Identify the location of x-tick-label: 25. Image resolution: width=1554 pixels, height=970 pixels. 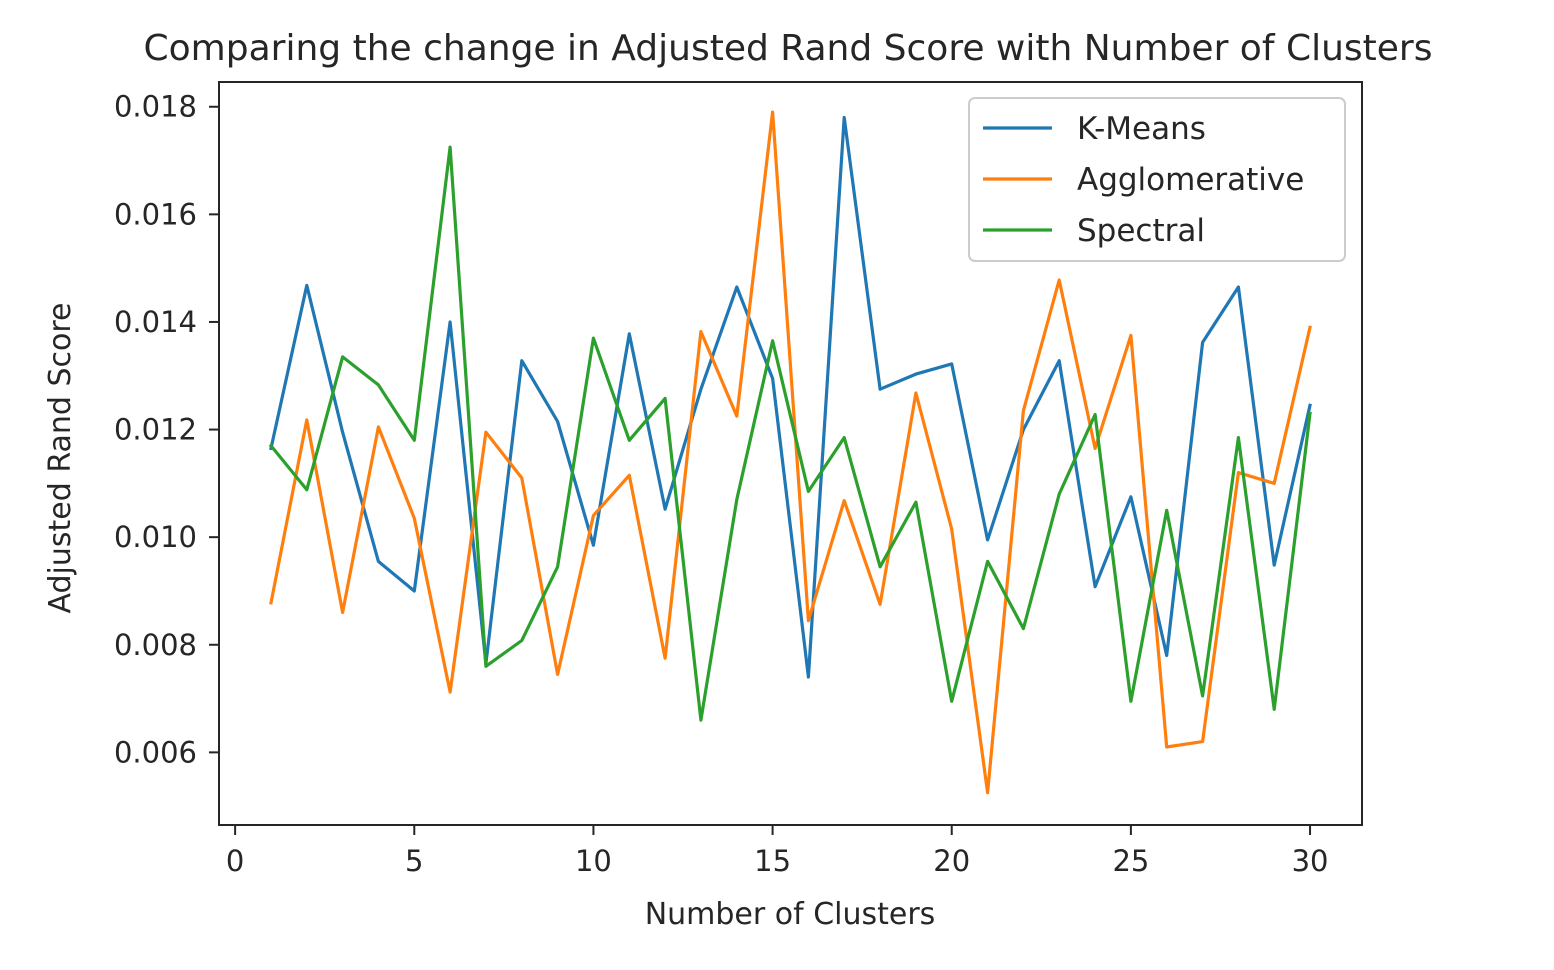
(1130, 861).